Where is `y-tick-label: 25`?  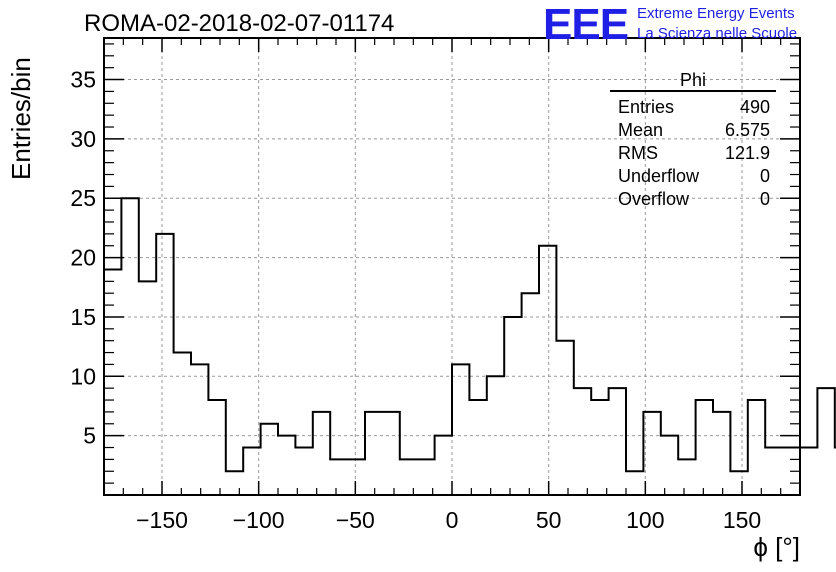 y-tick-label: 25 is located at coordinates (83, 198).